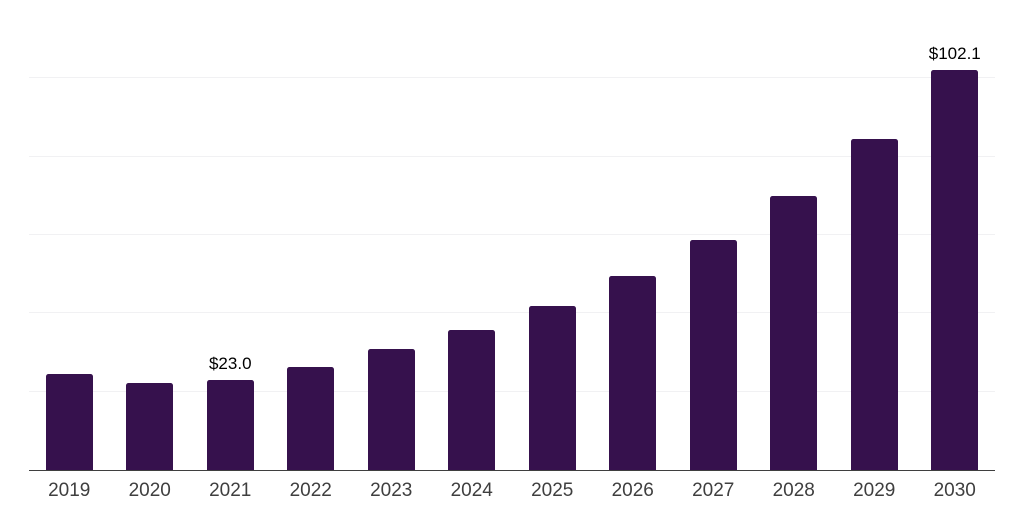  Describe the element at coordinates (713, 490) in the screenshot. I see `x-tick-2027: 2027` at that location.